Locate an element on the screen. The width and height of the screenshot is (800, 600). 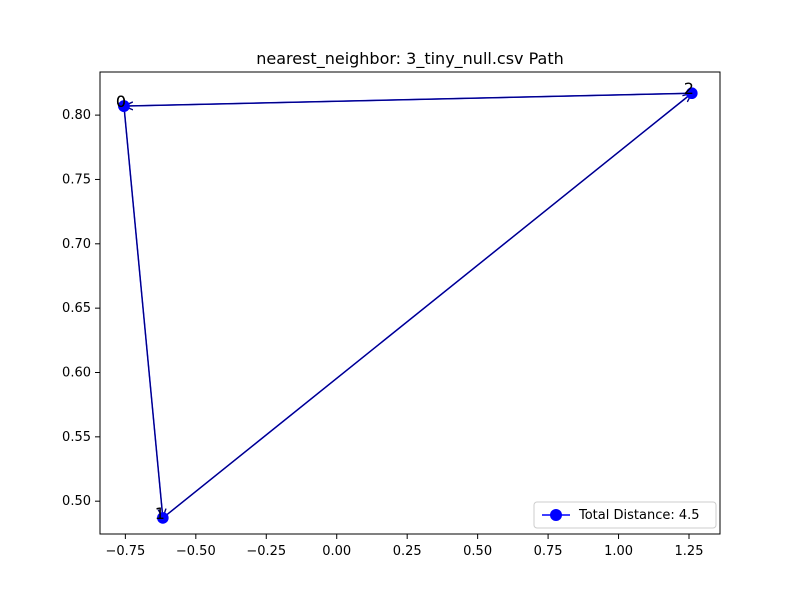
y-tick-label: 0.60 is located at coordinates (76, 372).